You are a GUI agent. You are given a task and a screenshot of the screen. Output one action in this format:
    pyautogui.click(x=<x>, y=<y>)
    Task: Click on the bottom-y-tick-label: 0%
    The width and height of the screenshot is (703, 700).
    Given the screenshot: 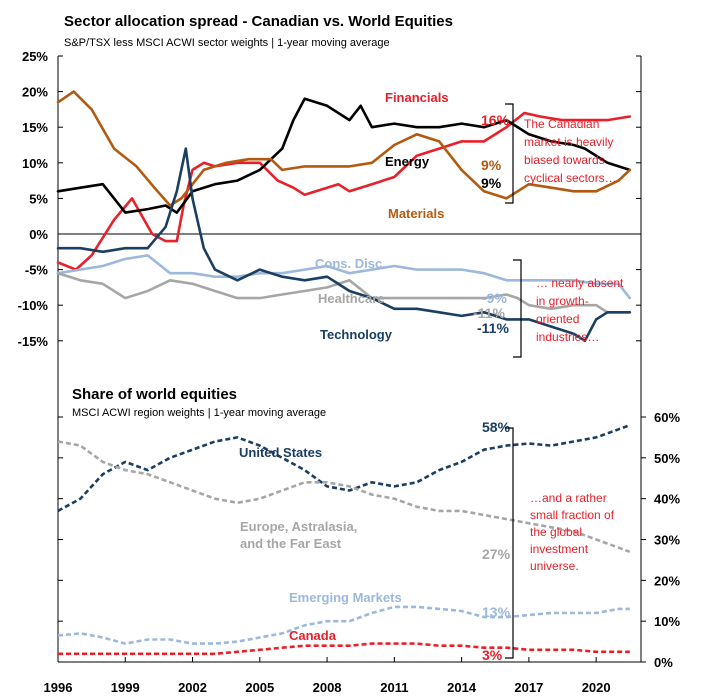 What is the action you would take?
    pyautogui.click(x=663, y=662)
    